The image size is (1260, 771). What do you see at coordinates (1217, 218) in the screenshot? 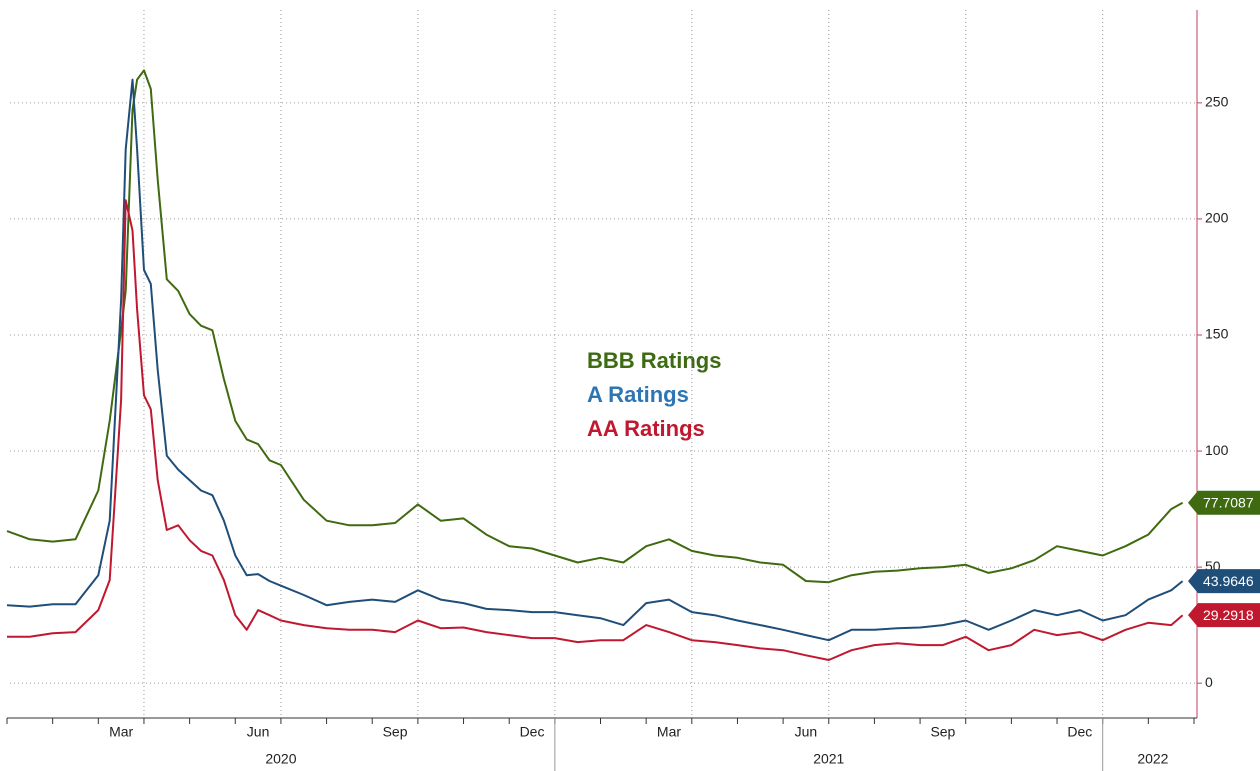
I see `y-tick-label: 200` at bounding box center [1217, 218].